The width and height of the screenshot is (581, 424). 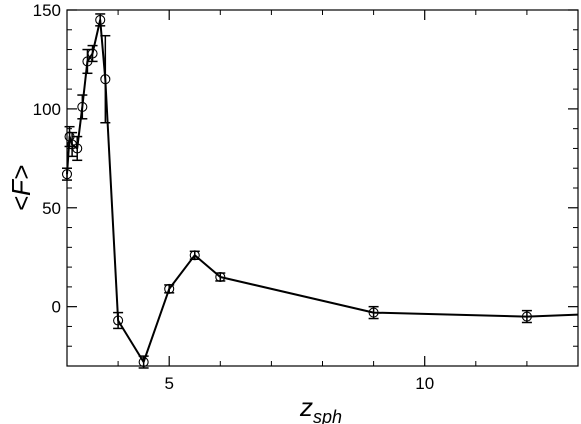 What do you see at coordinates (56, 307) in the screenshot?
I see `y-tick-label: 0` at bounding box center [56, 307].